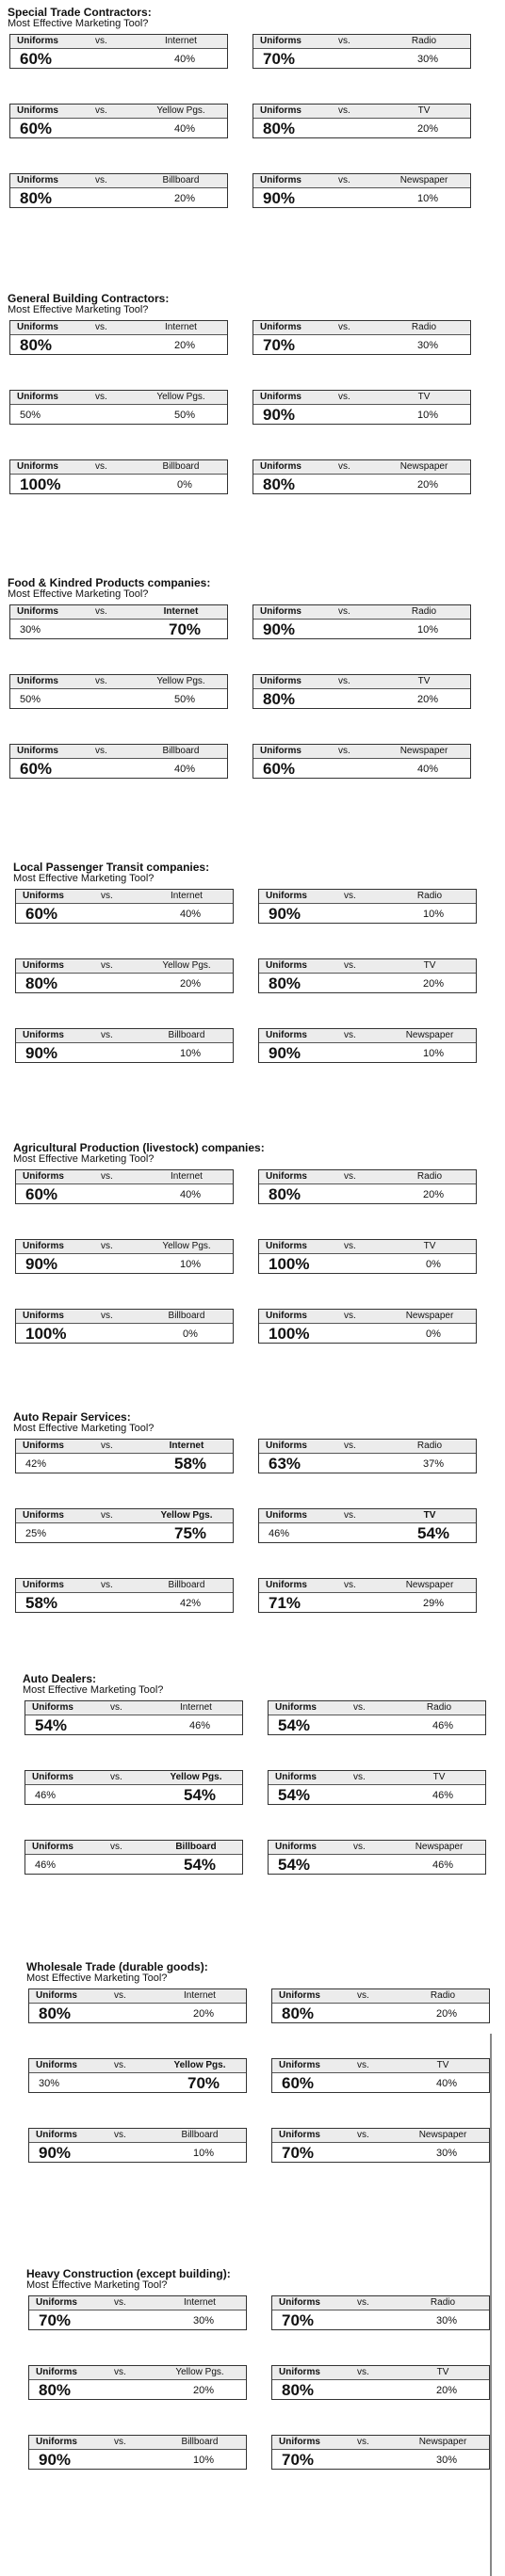  What do you see at coordinates (368, 897) in the screenshot?
I see `comparison-header: Uniforms vs. Radio` at bounding box center [368, 897].